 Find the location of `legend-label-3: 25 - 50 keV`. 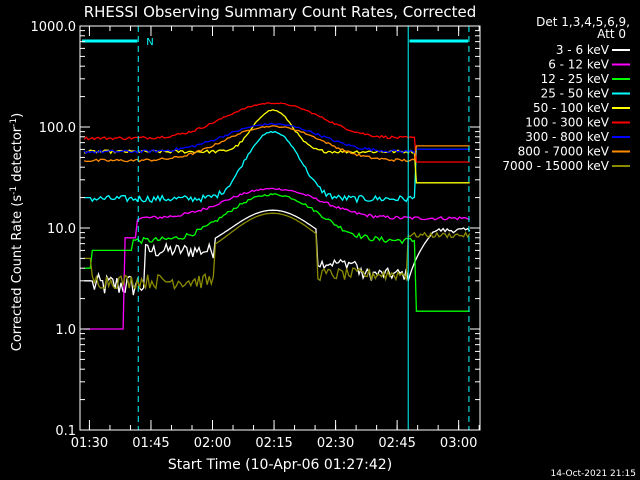

legend-label-3: 25 - 50 keV is located at coordinates (575, 94).